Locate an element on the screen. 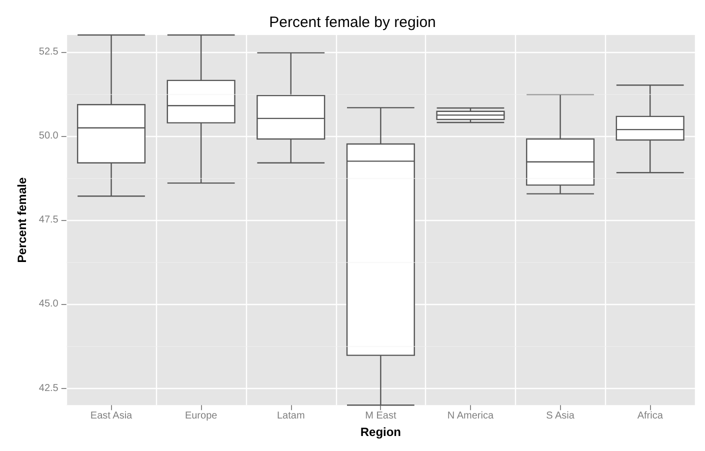 The image size is (705, 451). y-tick-label: 50.0 is located at coordinates (48, 136).